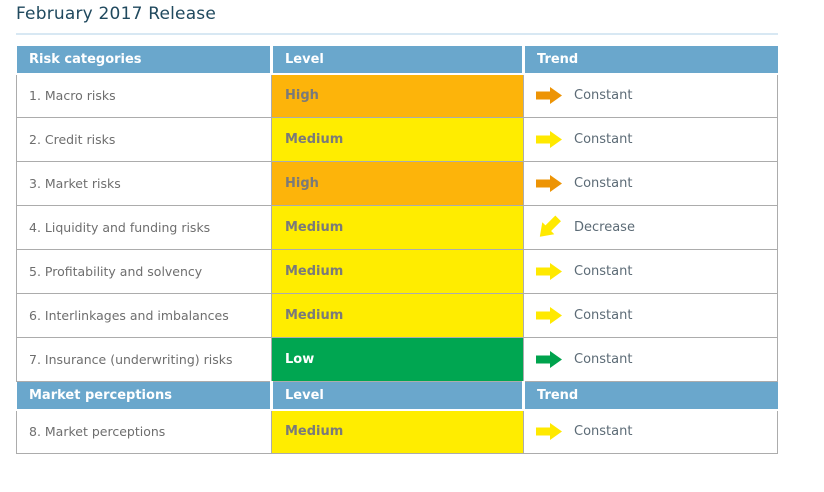 The width and height of the screenshot is (824, 492). What do you see at coordinates (144, 95) in the screenshot?
I see `risk-category-cell: 1. Macro risks` at bounding box center [144, 95].